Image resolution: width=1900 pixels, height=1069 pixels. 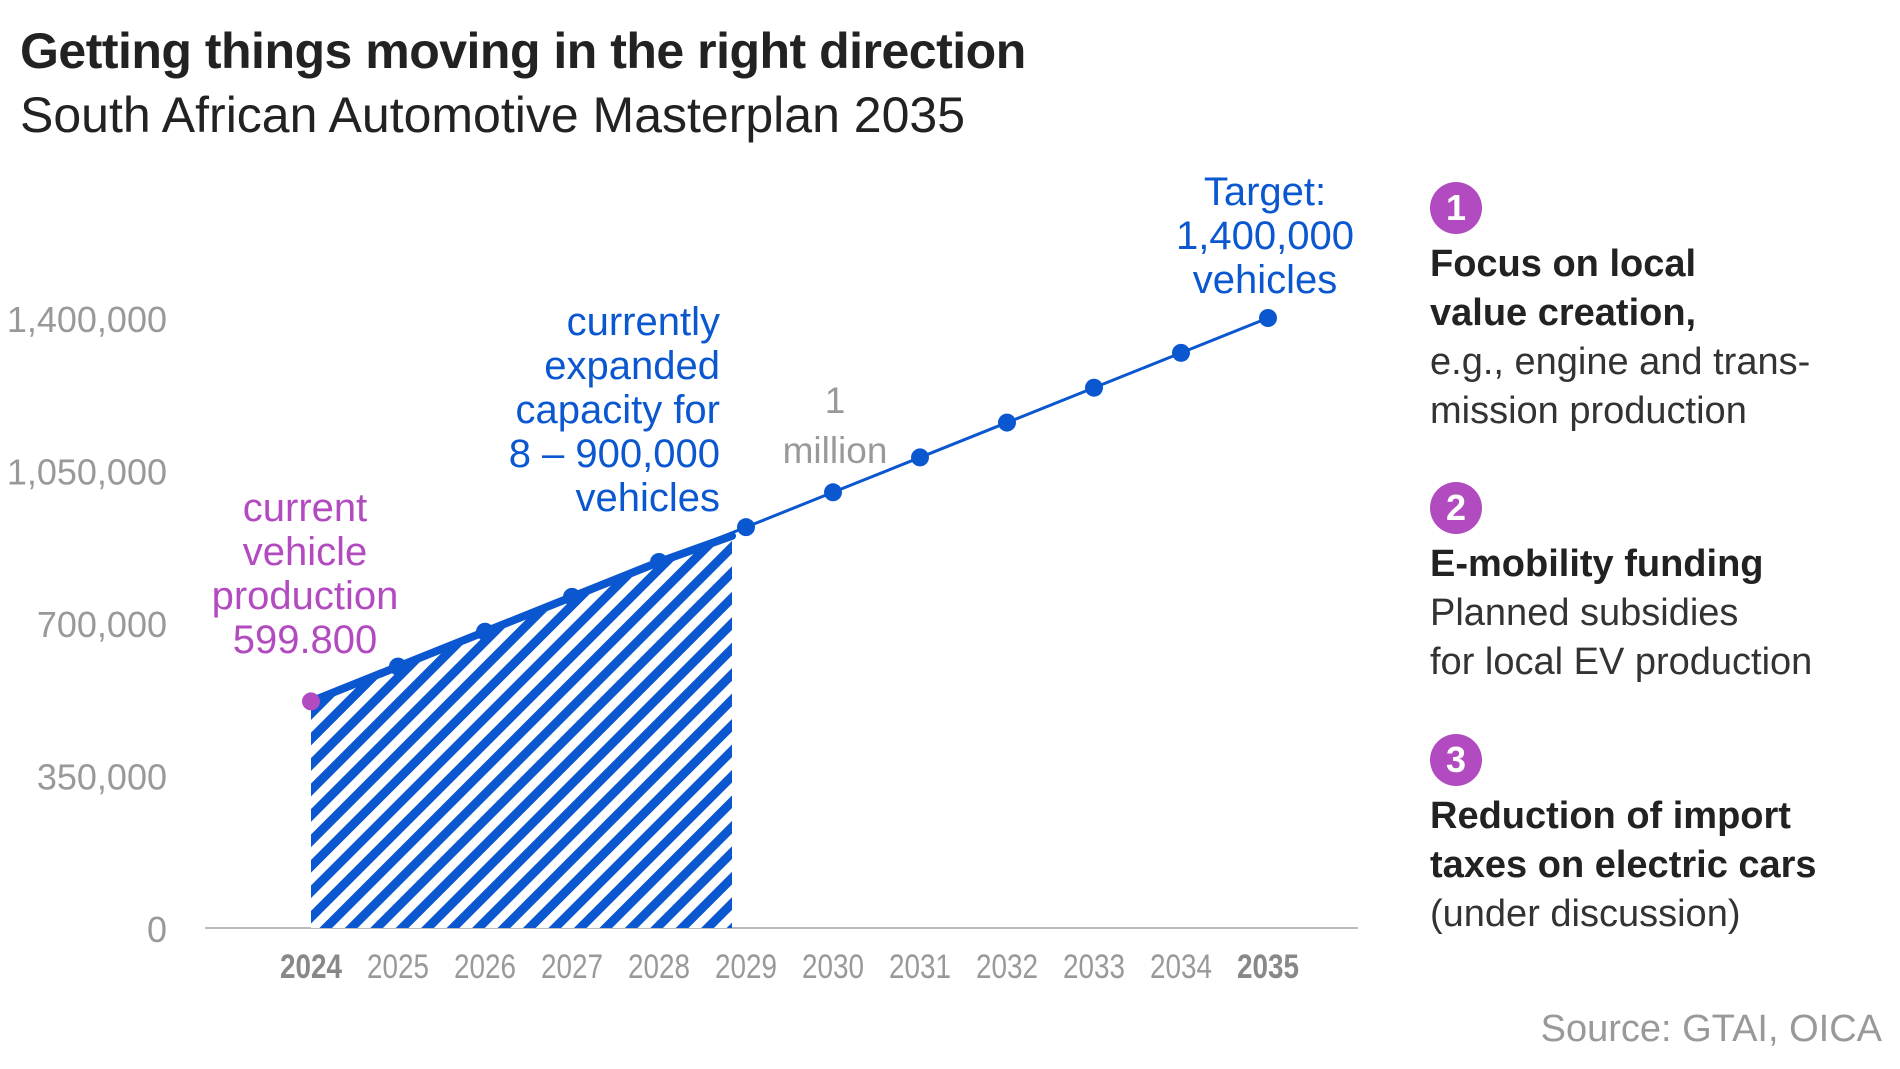 What do you see at coordinates (305, 552) in the screenshot?
I see `annotation-line: vehicle` at bounding box center [305, 552].